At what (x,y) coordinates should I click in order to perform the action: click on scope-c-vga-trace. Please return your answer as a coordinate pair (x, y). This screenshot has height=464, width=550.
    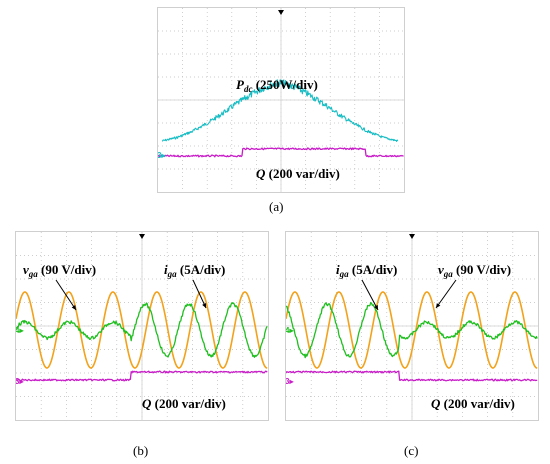
    Looking at the image, I should click on (412, 330).